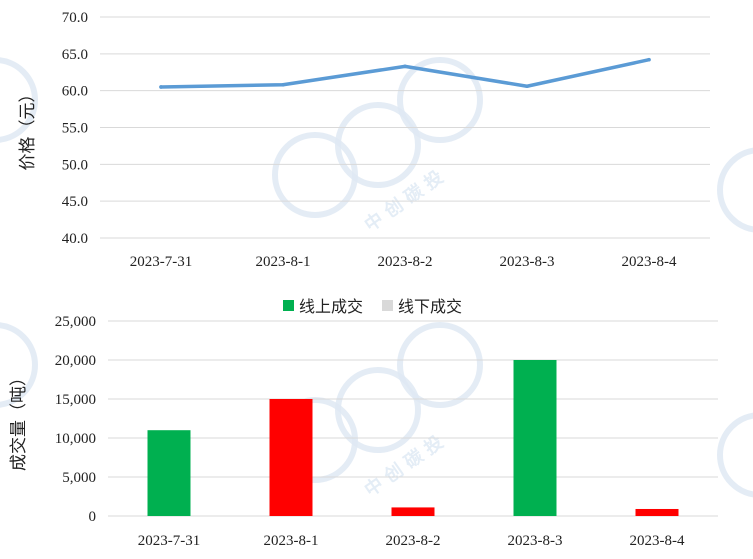  I want to click on line-chart-y-tick-label: 65.0, so click(75, 55).